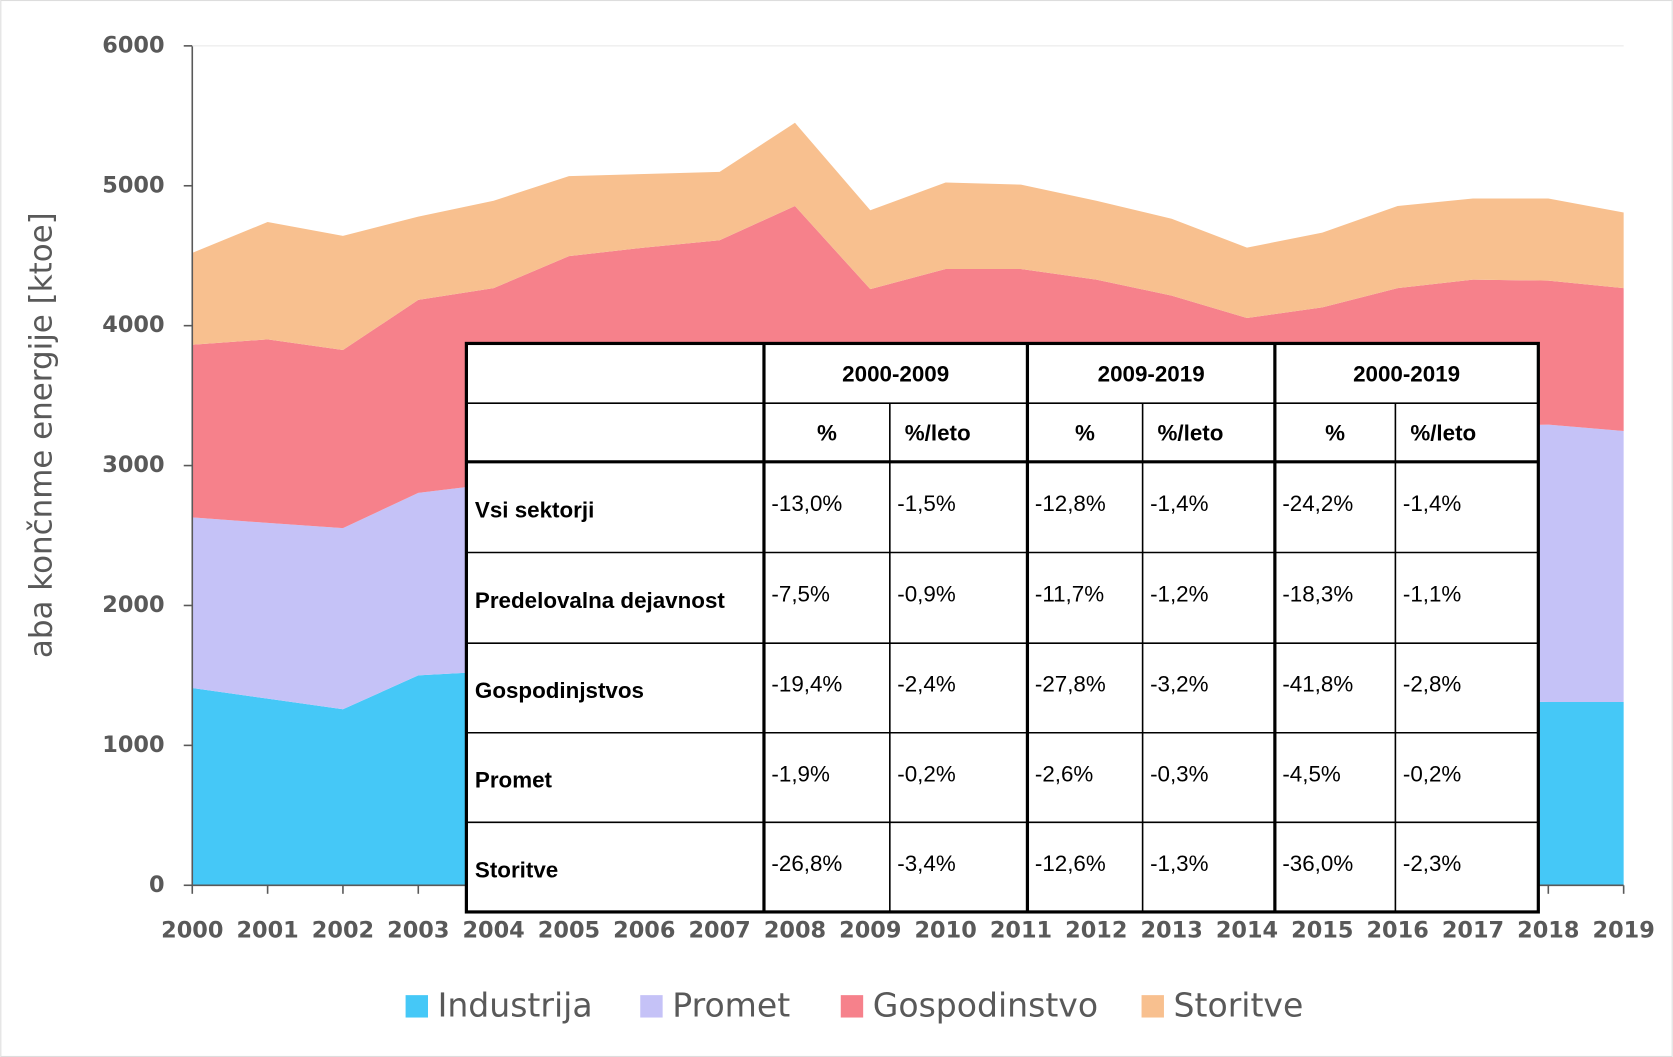 The image size is (1673, 1057). Describe the element at coordinates (192, 931) in the screenshot. I see `x-tick-label: 2000` at that location.